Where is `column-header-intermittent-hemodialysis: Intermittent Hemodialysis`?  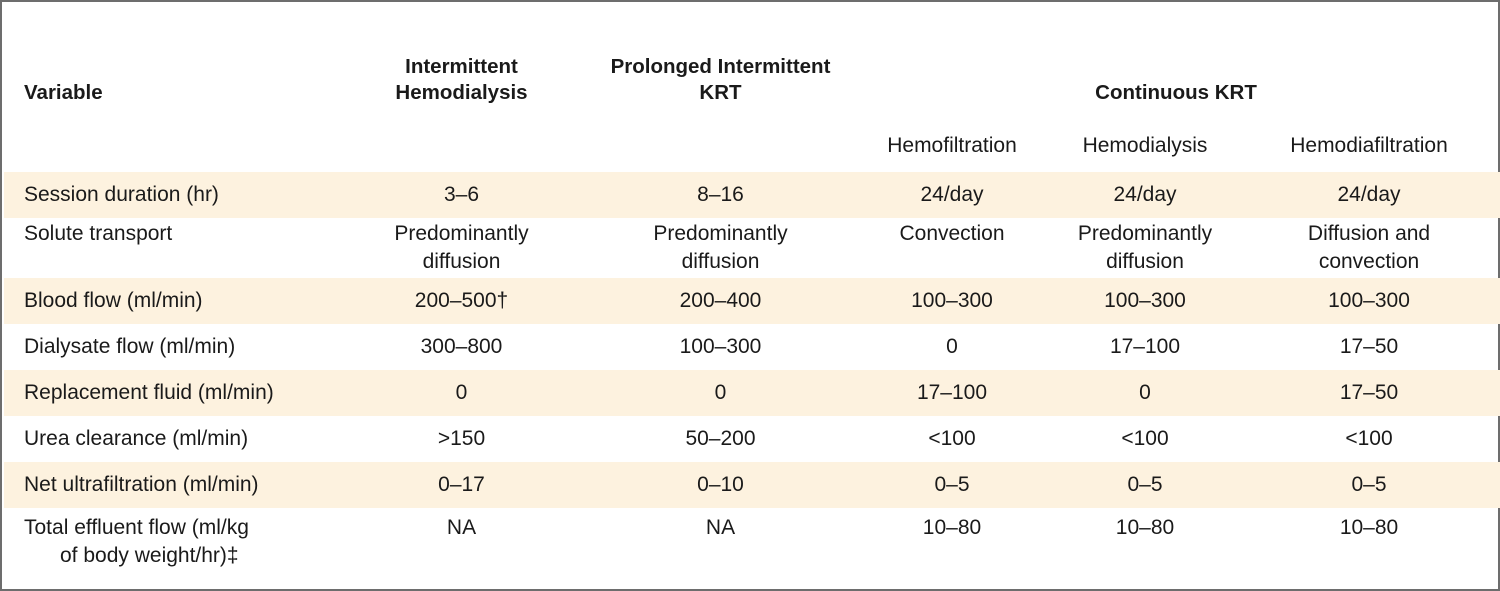
column-header-intermittent-hemodialysis: Intermittent Hemodialysis is located at coordinates (461, 79).